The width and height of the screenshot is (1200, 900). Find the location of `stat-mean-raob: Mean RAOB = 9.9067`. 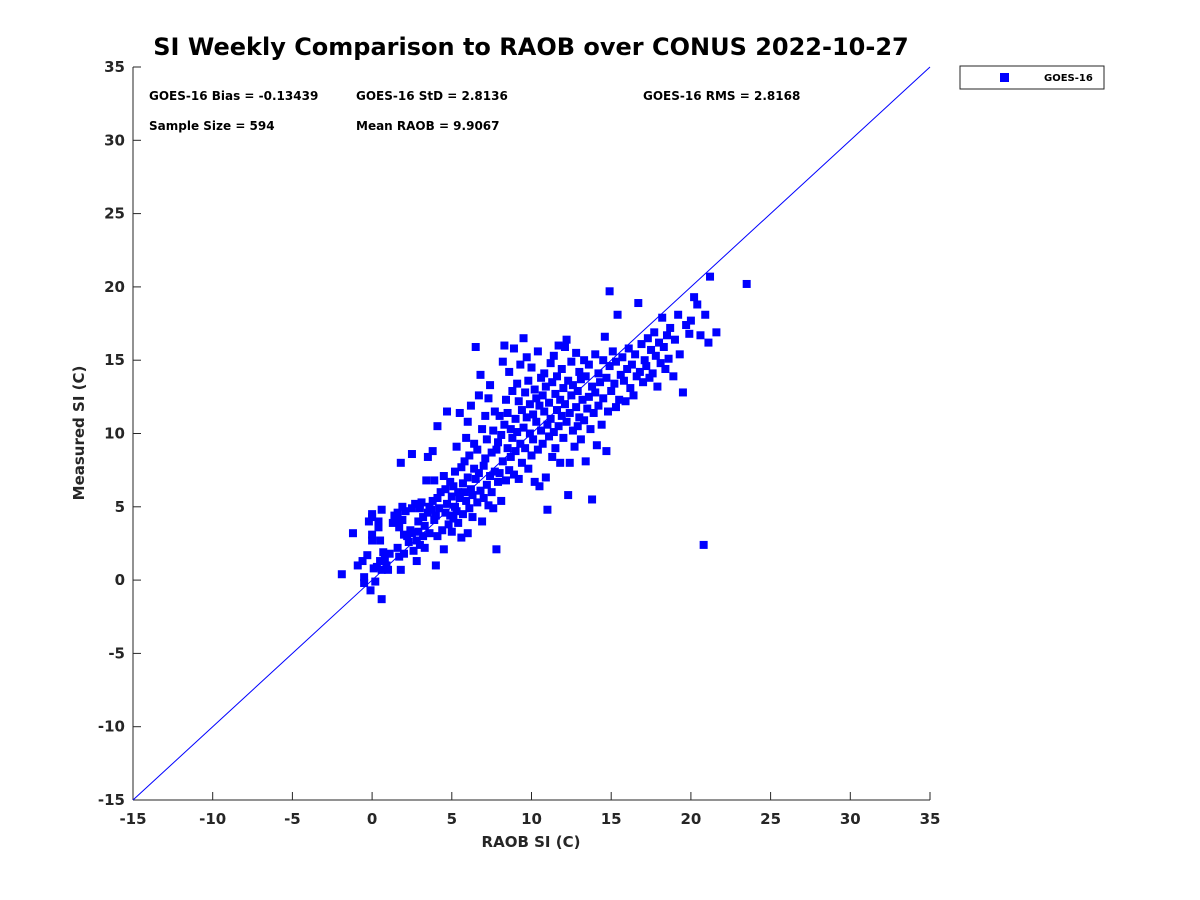

stat-mean-raob: Mean RAOB = 9.9067 is located at coordinates (428, 126).